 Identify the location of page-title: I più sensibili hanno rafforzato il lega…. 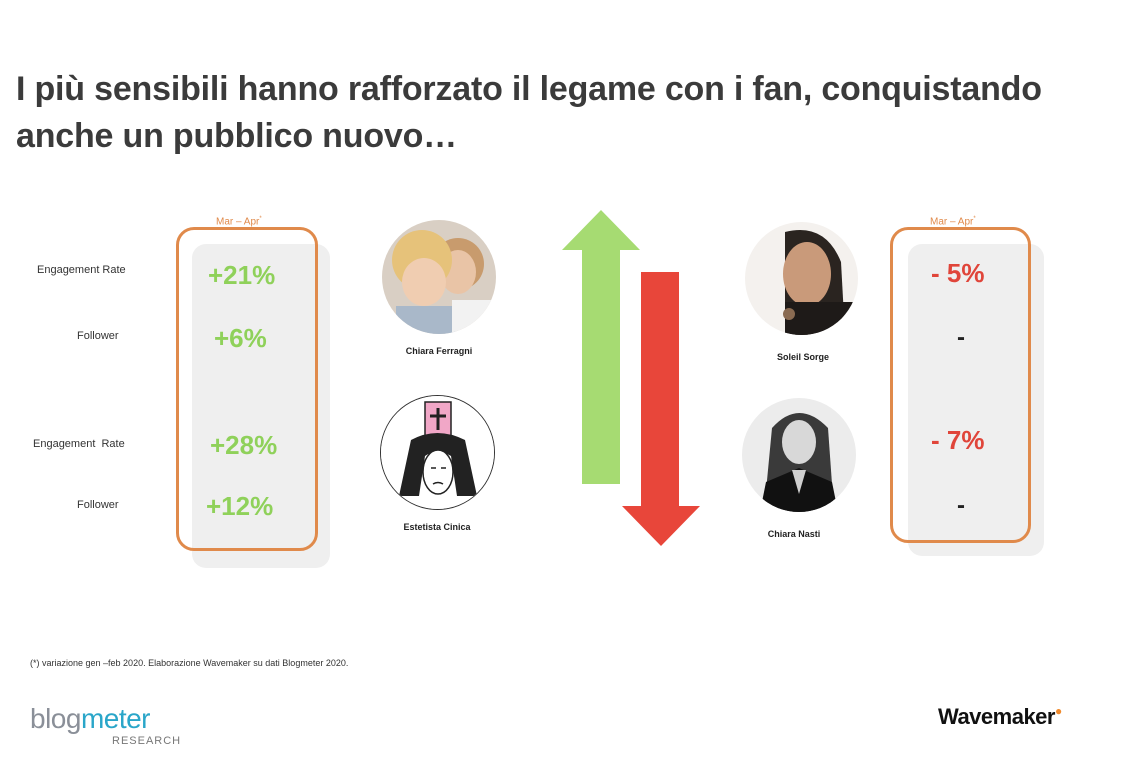
(529, 112).